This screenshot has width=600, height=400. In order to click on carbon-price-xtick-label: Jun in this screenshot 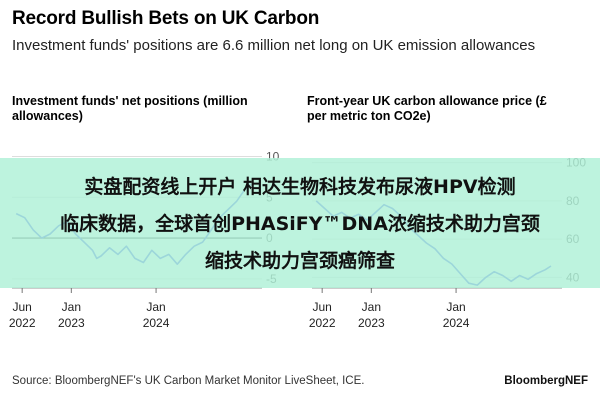, I will do `click(321, 307)`.